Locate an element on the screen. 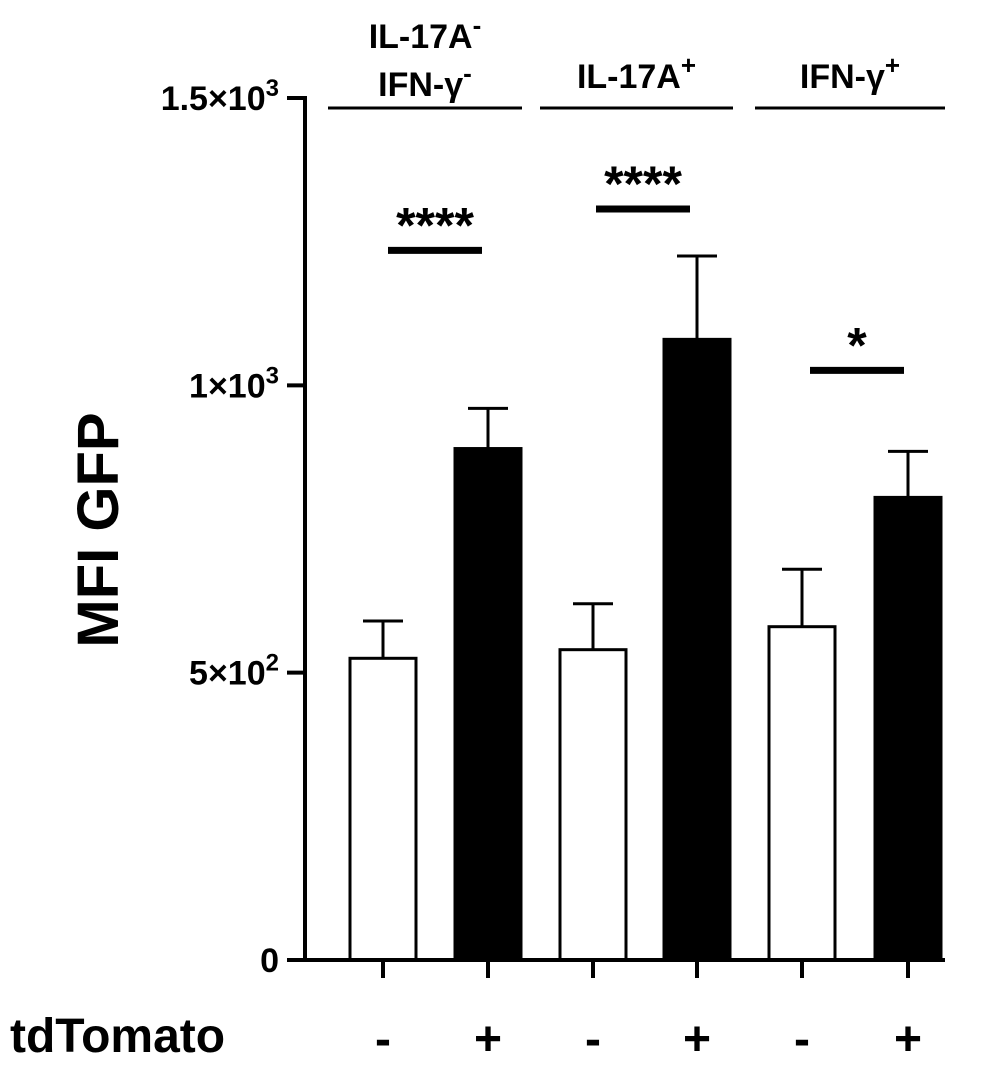  group-labels: IL-17A-IFN-γ- IL-17A+ IFN-γ+ is located at coordinates (636, 60).